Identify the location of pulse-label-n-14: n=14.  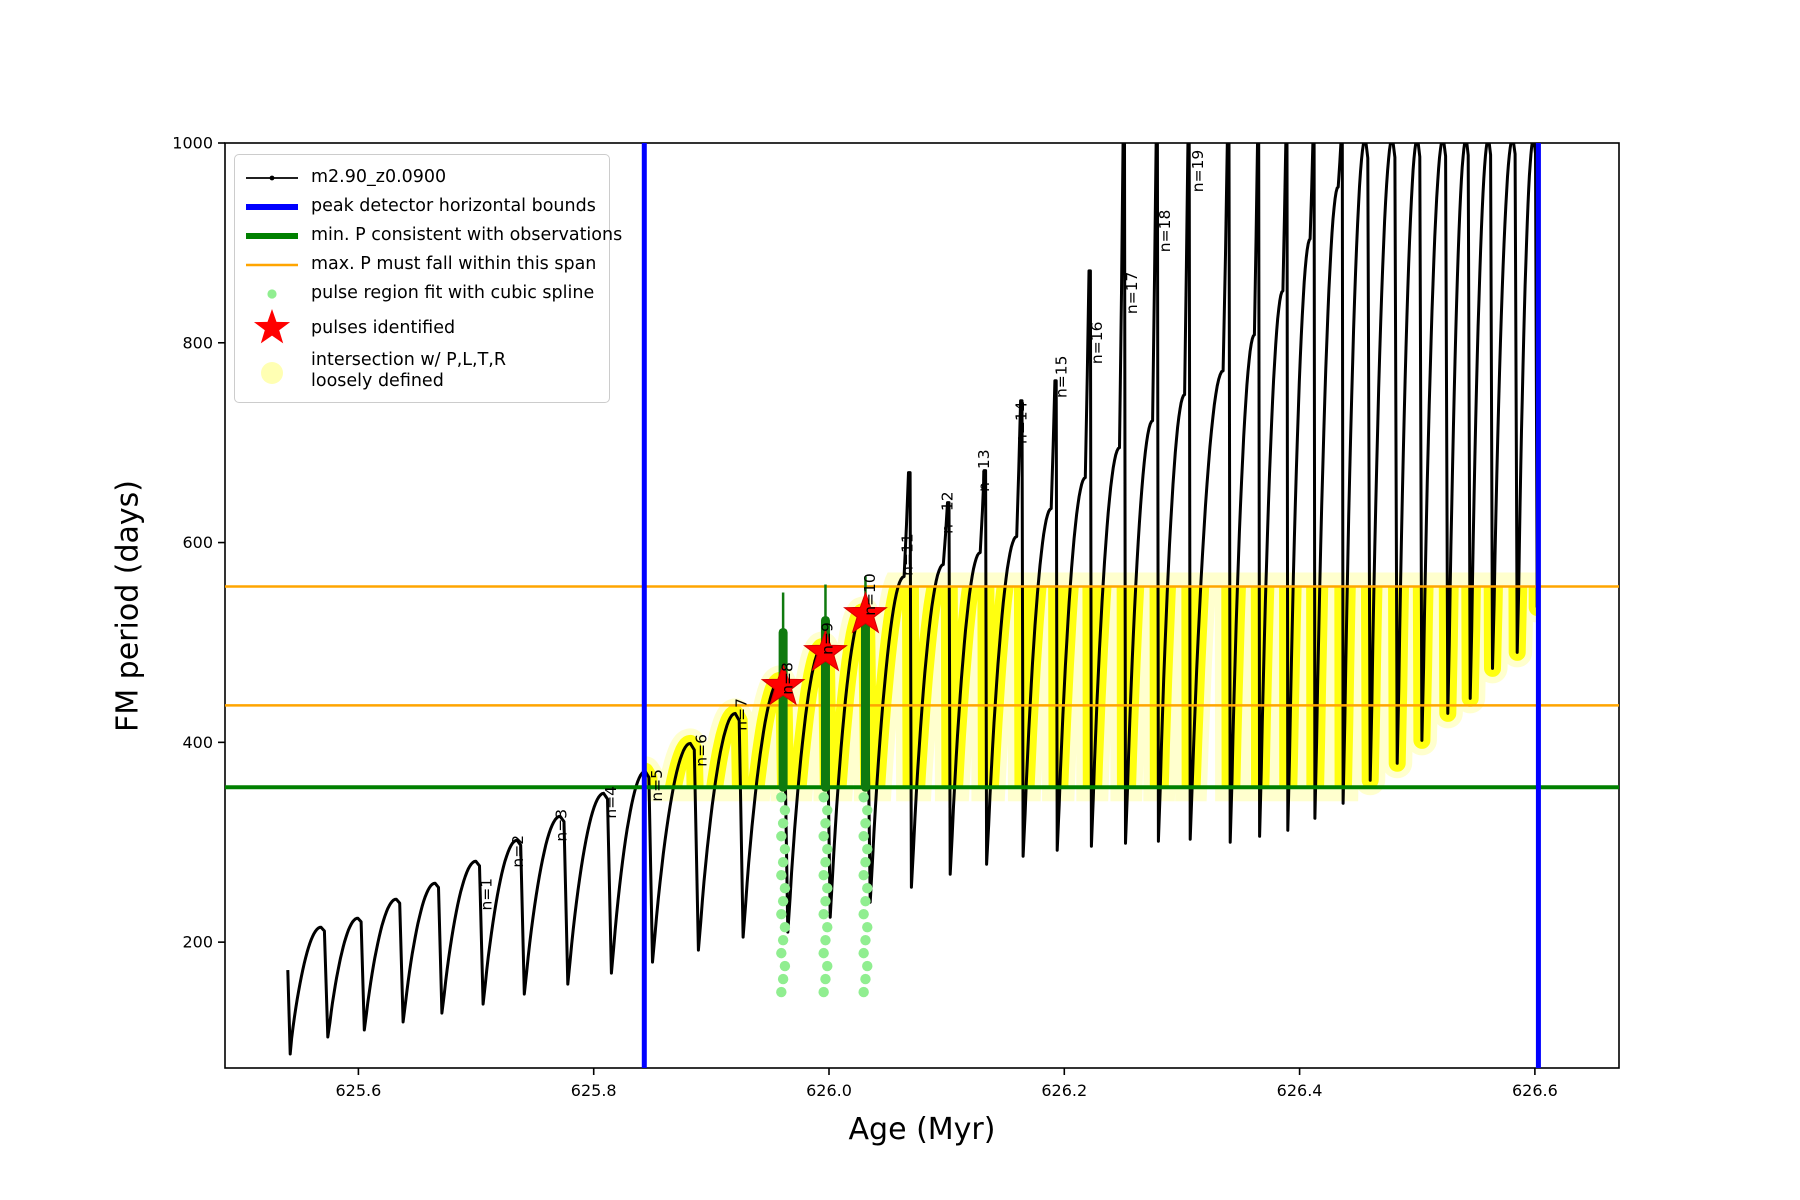
(1022, 422).